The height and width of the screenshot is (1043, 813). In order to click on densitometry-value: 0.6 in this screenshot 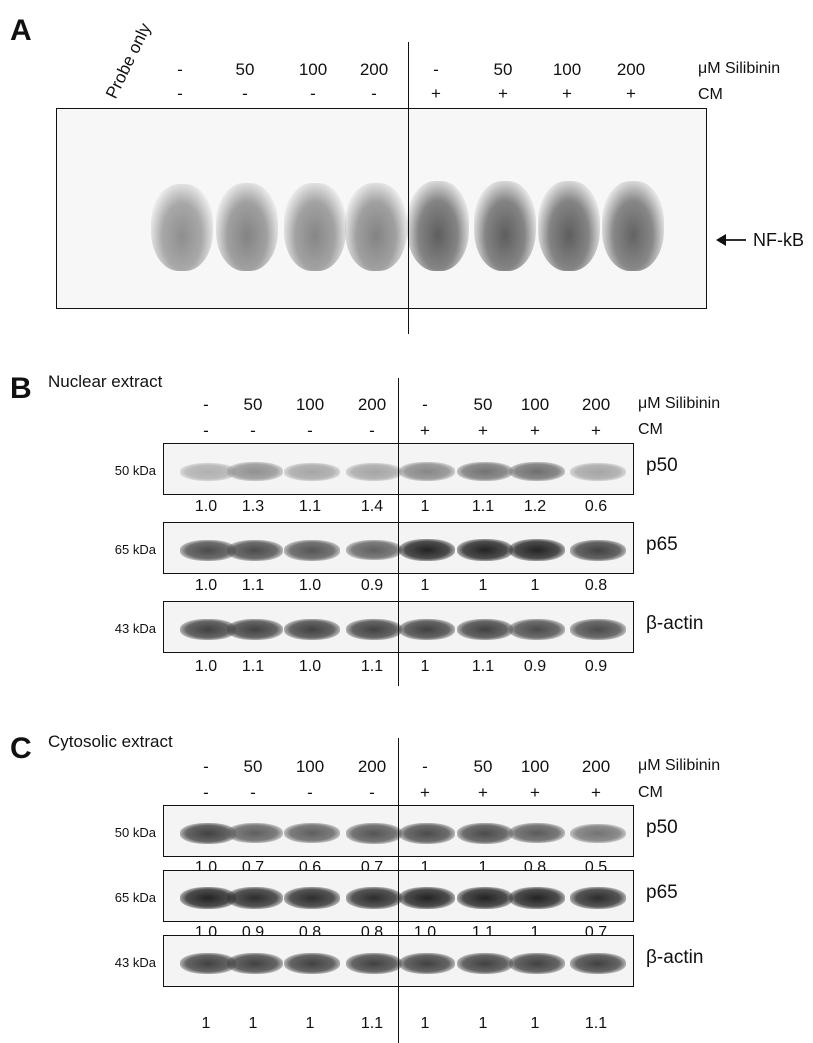, I will do `click(596, 506)`.